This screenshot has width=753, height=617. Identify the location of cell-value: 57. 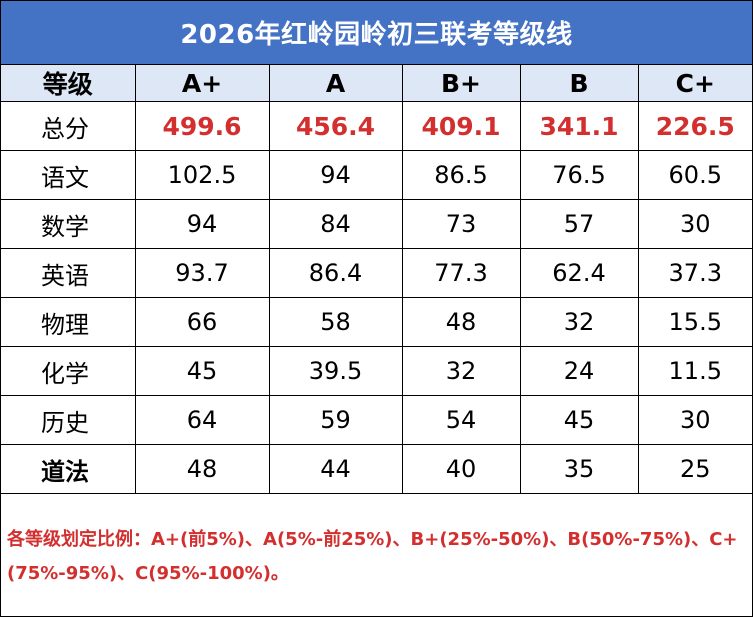
(579, 224).